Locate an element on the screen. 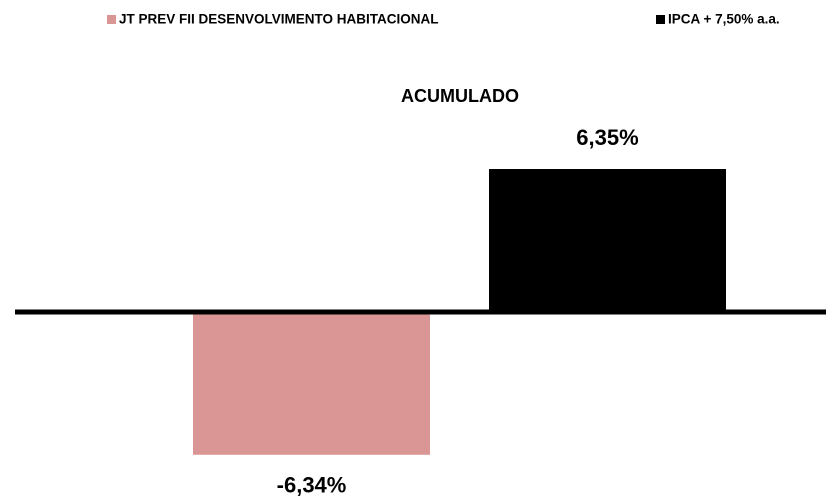 This screenshot has width=826, height=501. category-label: ACUMULADO is located at coordinates (460, 96).